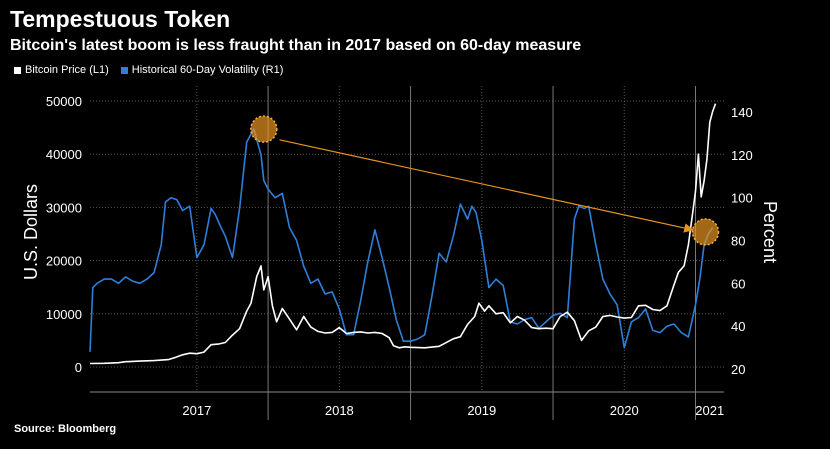 The image size is (830, 449). I want to click on x-tick-label-2019: 2019, so click(481, 410).